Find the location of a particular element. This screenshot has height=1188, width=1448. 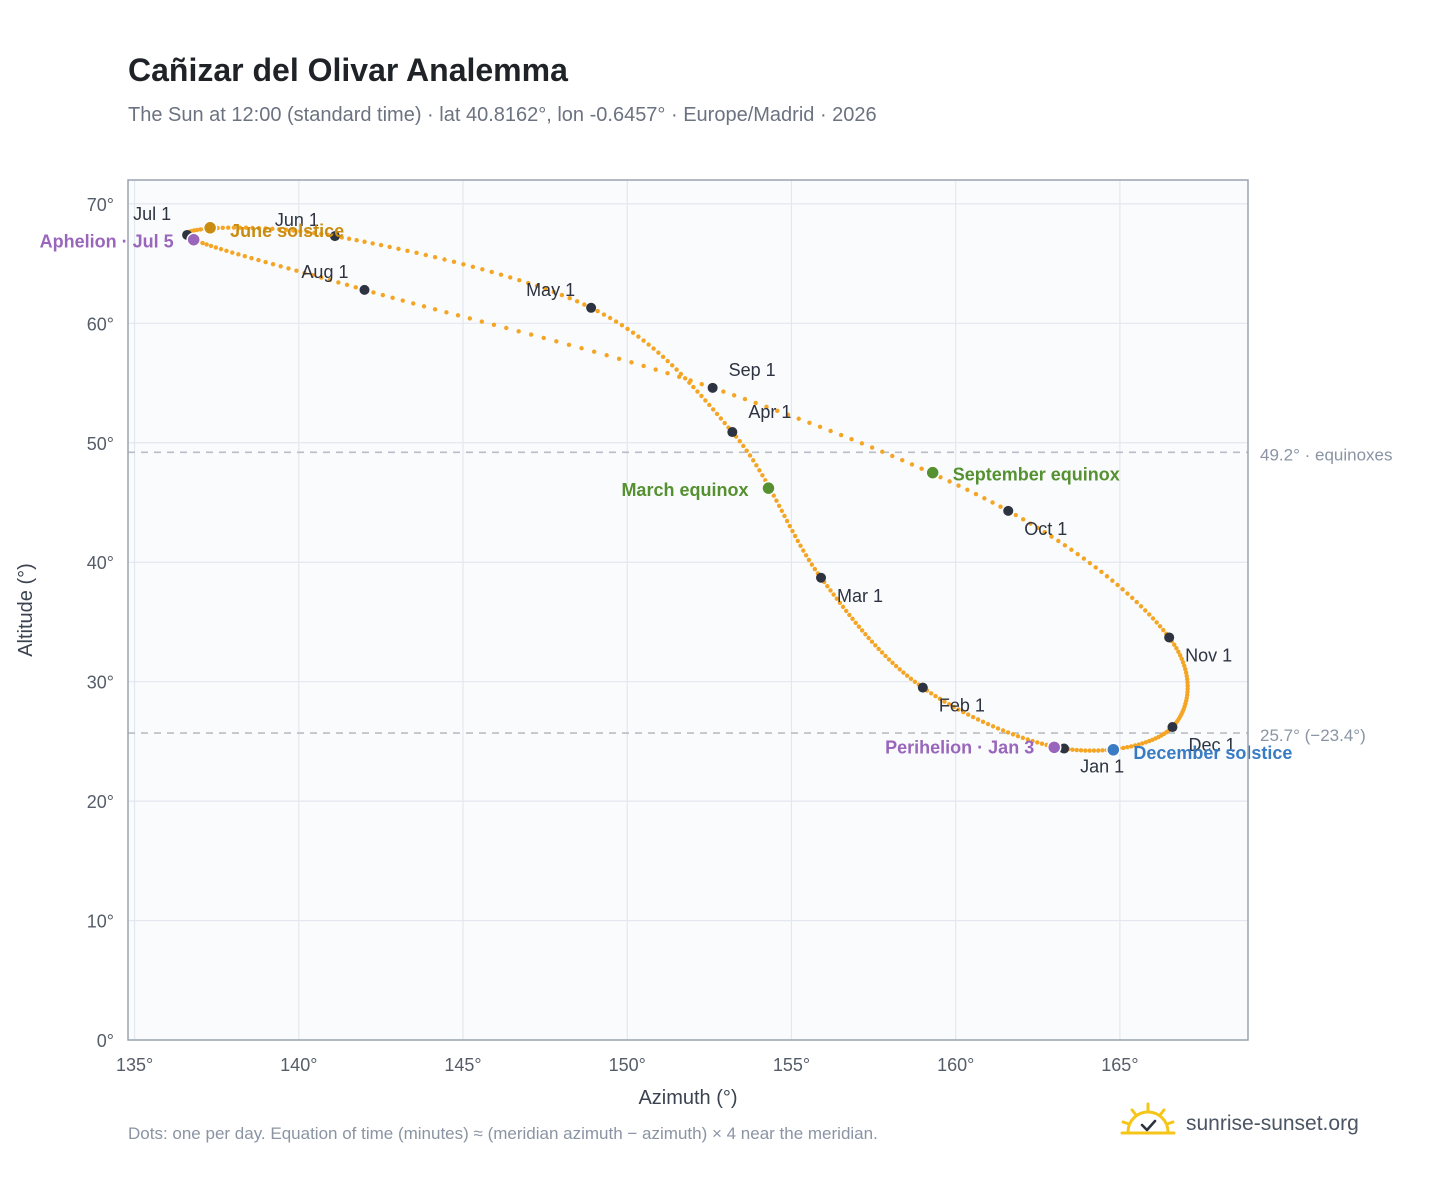

sun-logo-icon is located at coordinates (1148, 1118).